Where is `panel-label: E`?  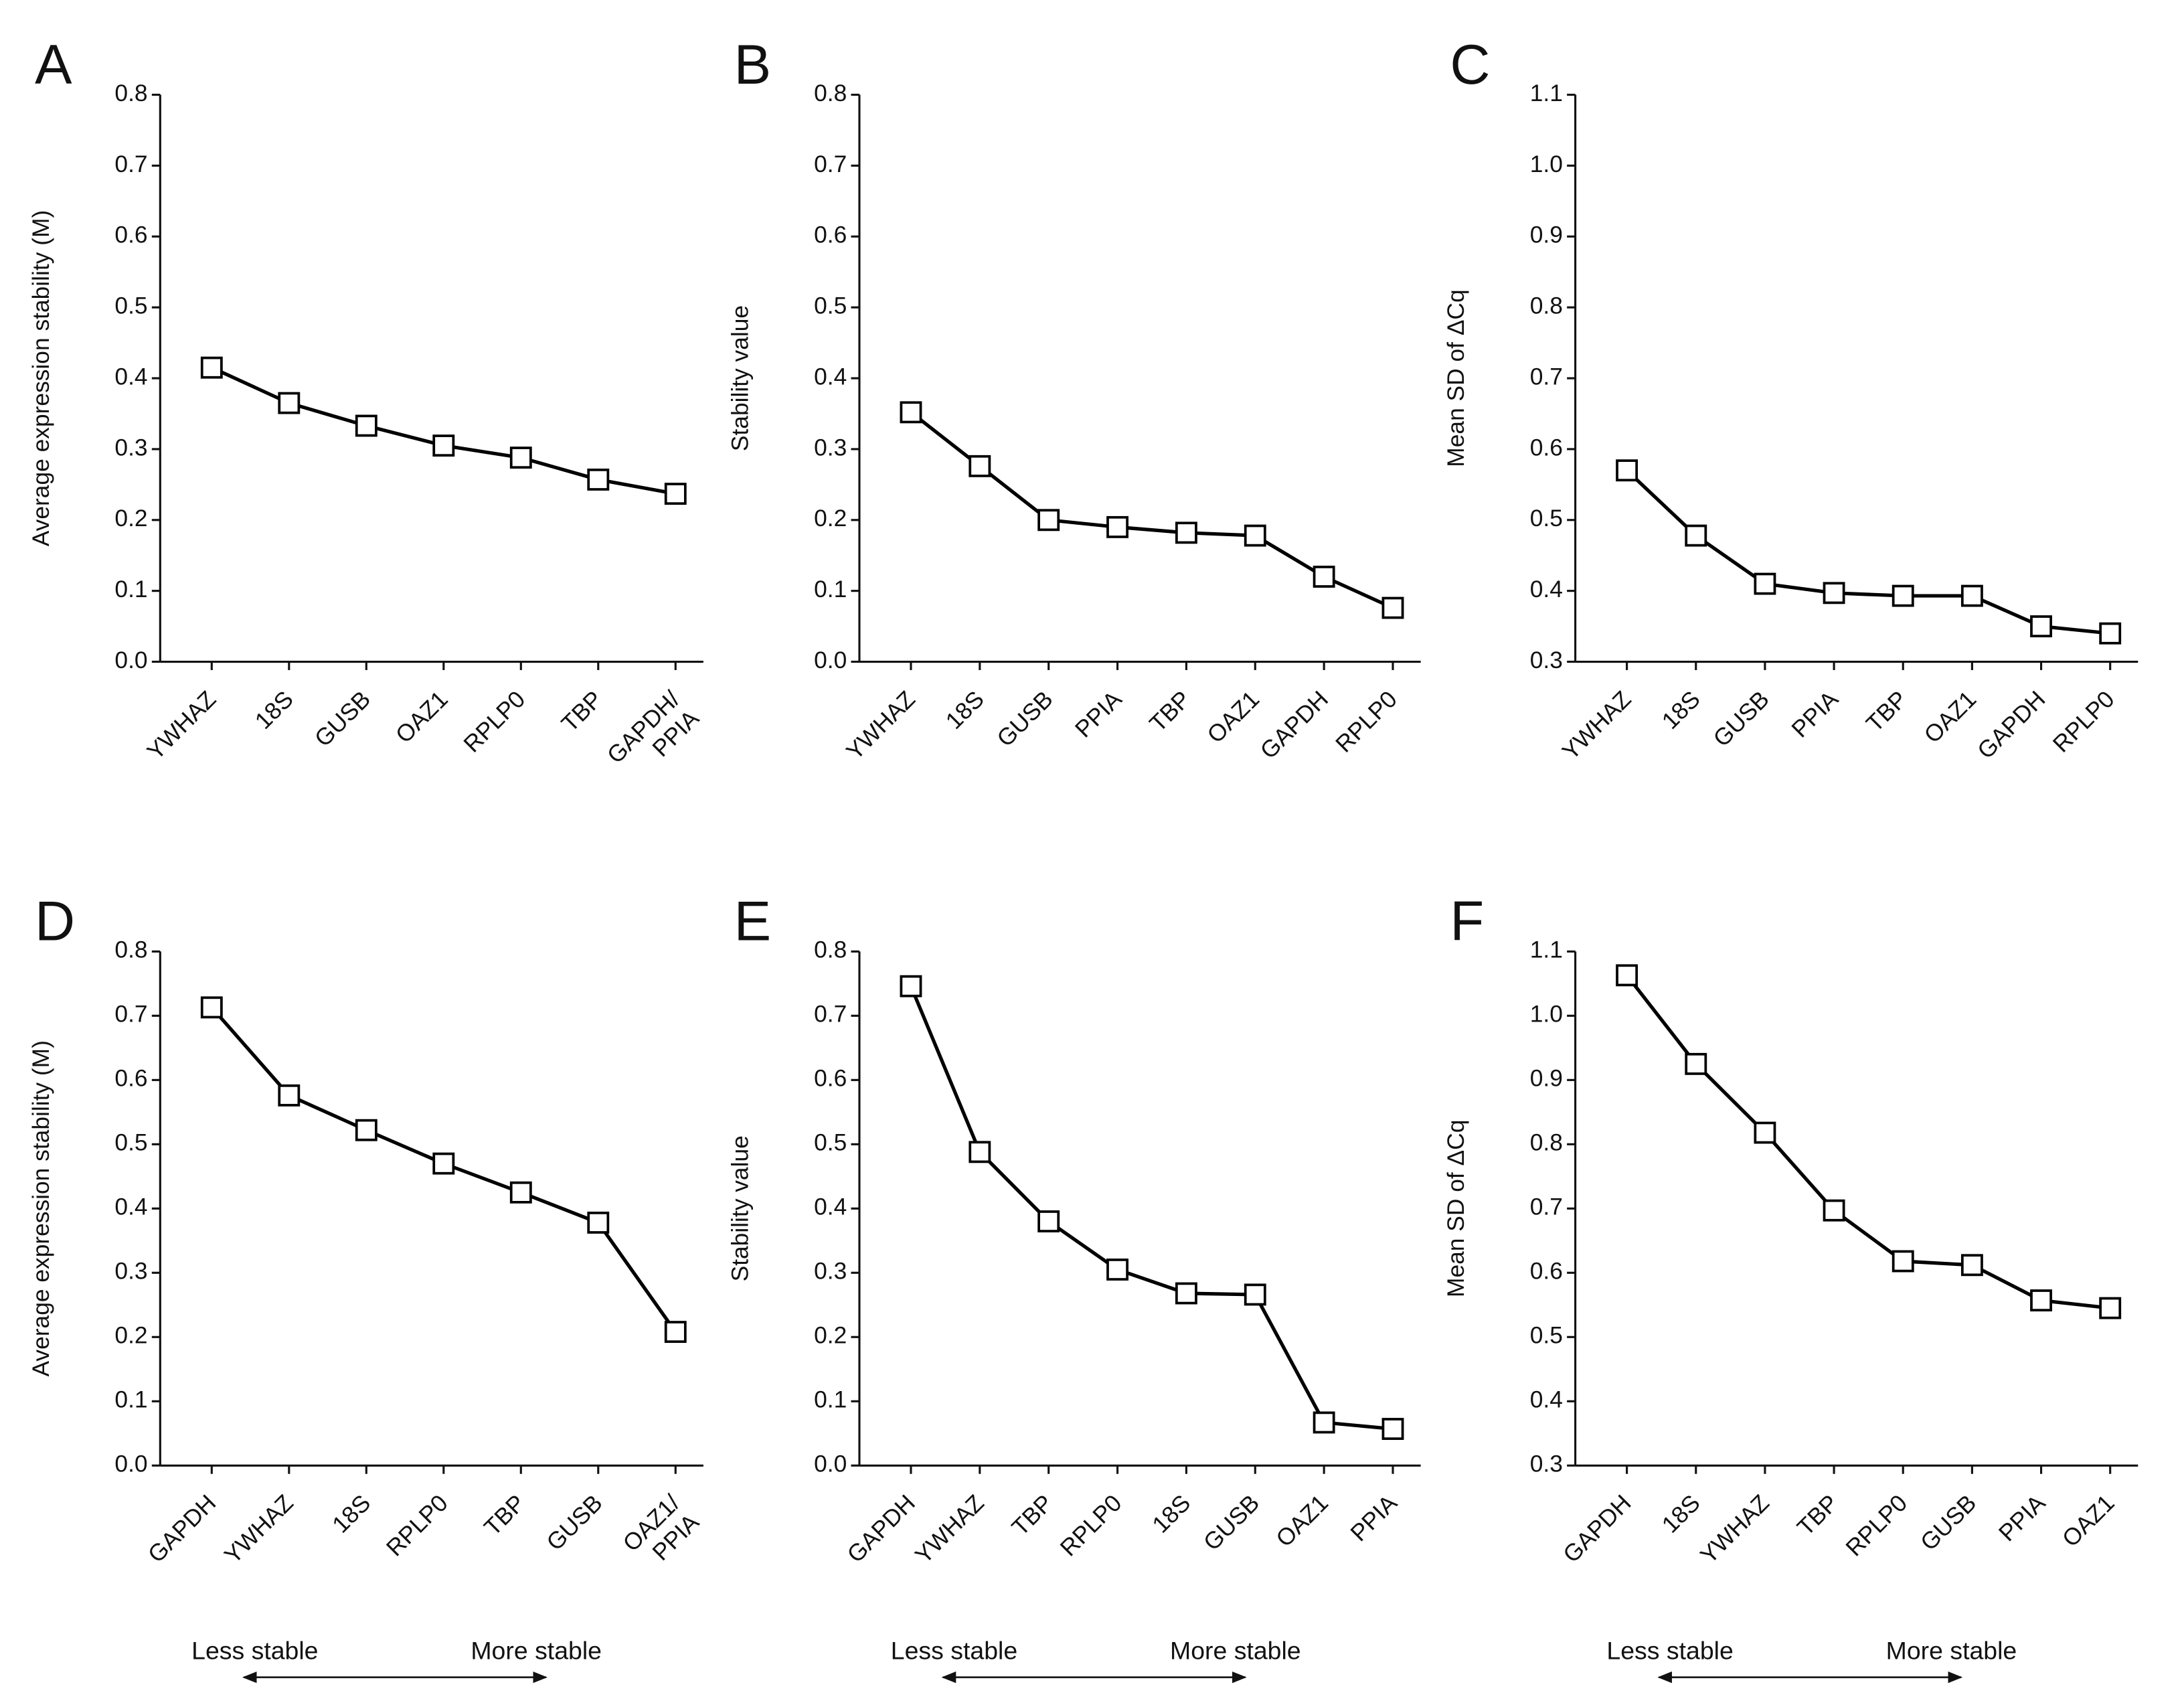 panel-label: E is located at coordinates (753, 921).